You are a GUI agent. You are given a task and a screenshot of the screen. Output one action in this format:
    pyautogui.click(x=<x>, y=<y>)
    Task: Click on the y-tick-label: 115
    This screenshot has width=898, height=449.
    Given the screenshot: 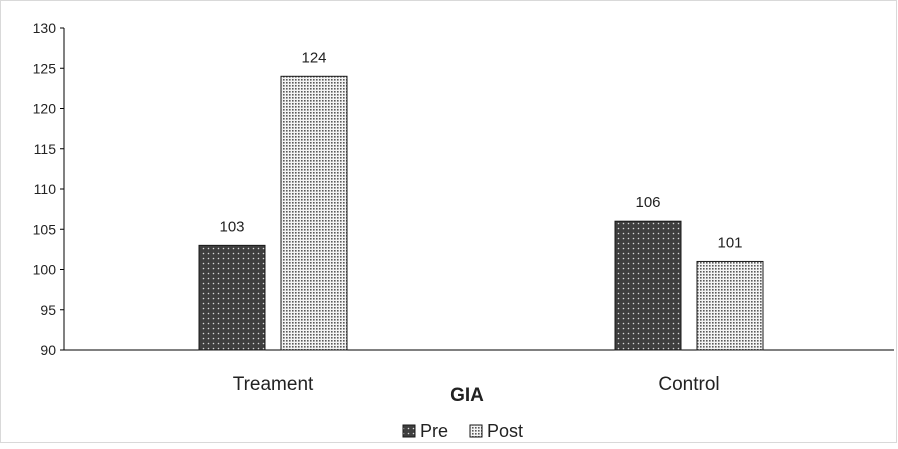 What is the action you would take?
    pyautogui.click(x=45, y=149)
    